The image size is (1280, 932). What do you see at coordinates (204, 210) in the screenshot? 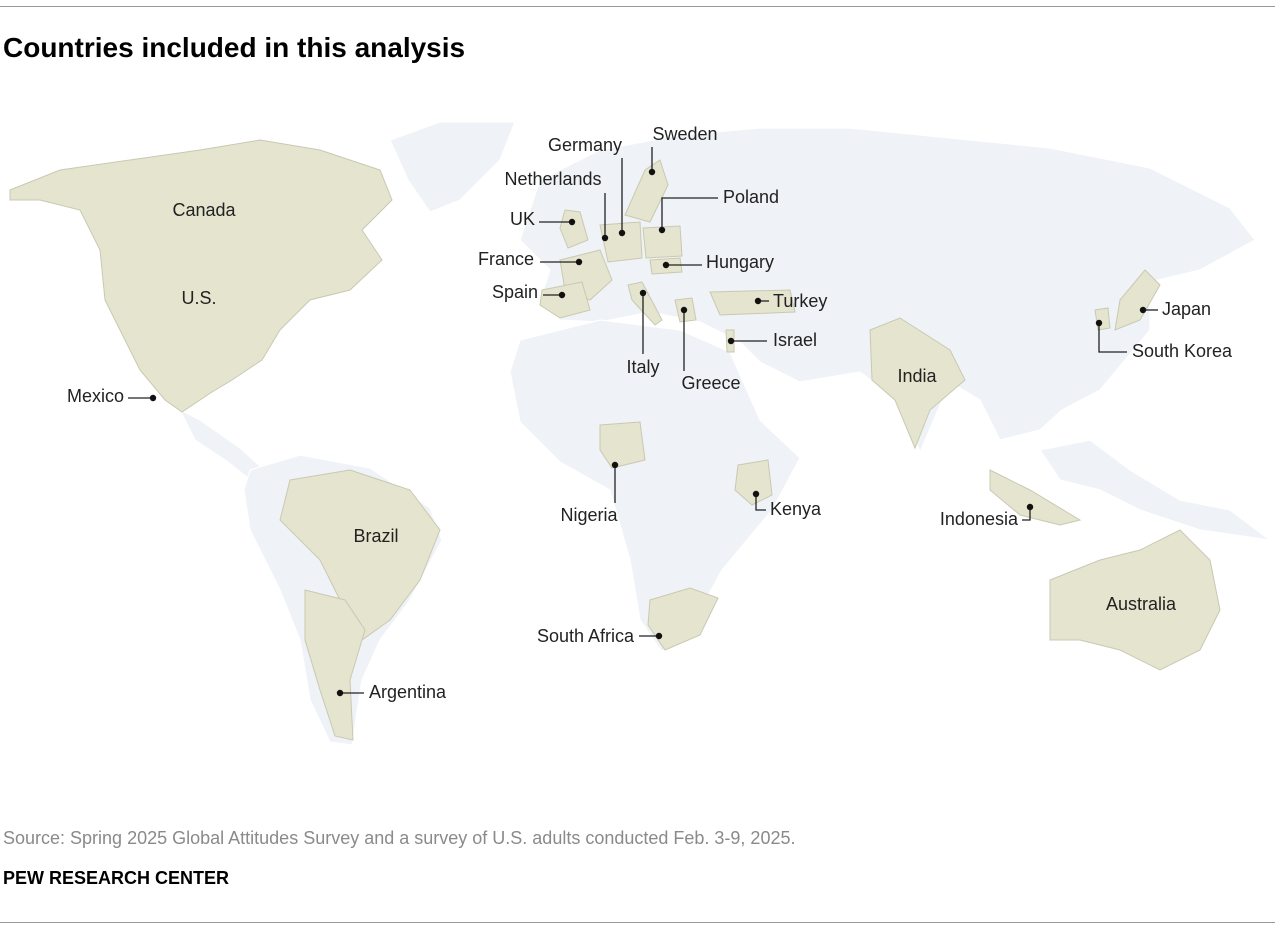
I see `country-label: Canada` at bounding box center [204, 210].